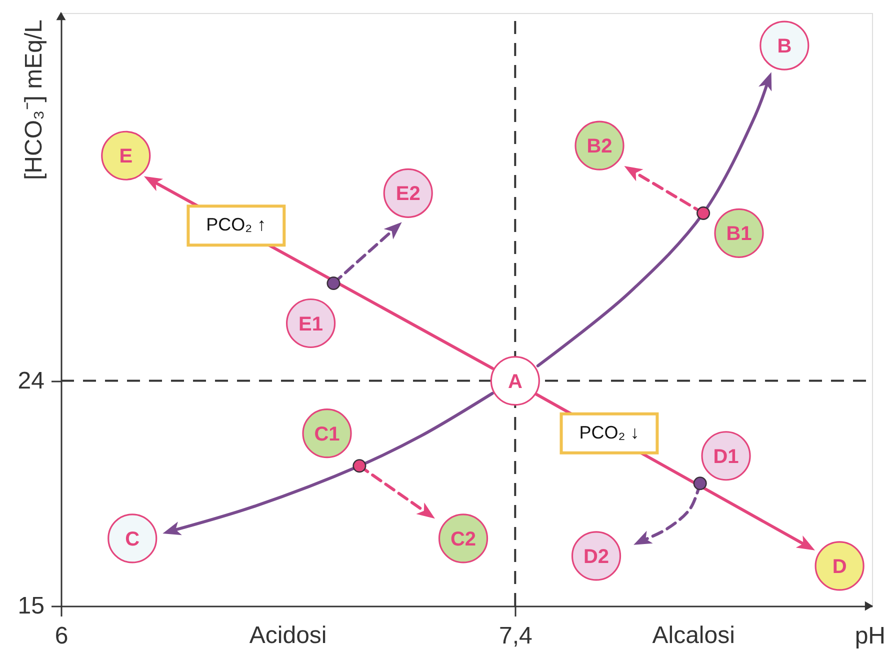 The width and height of the screenshot is (889, 653). Describe the element at coordinates (408, 194) in the screenshot. I see `data-label: E2` at that location.